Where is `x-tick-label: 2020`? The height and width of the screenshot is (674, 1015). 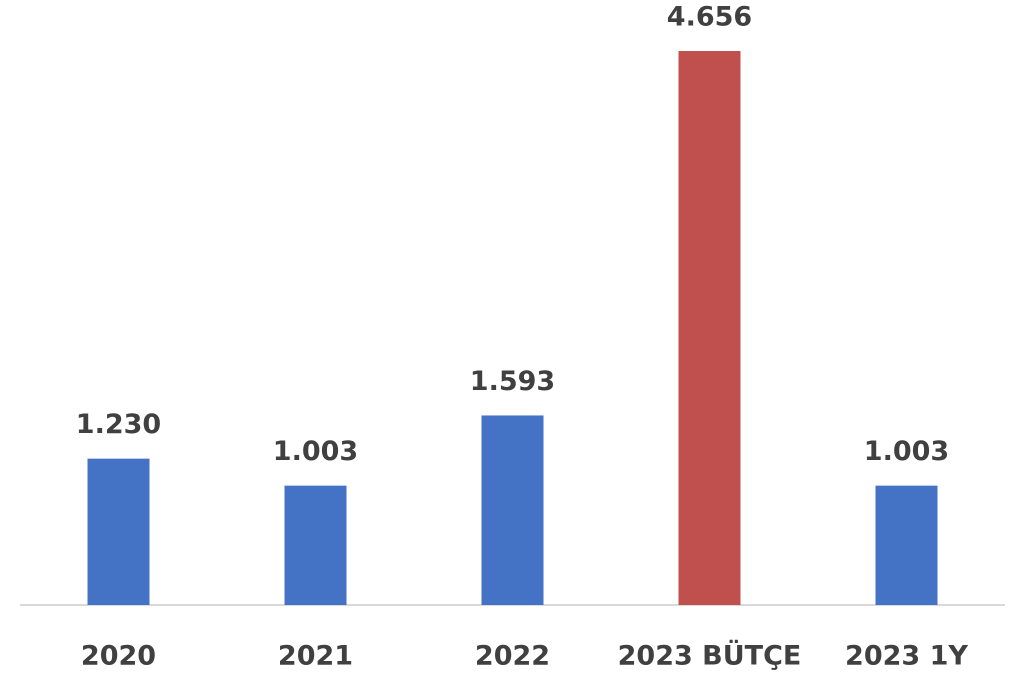
x-tick-label: 2020 is located at coordinates (118, 656).